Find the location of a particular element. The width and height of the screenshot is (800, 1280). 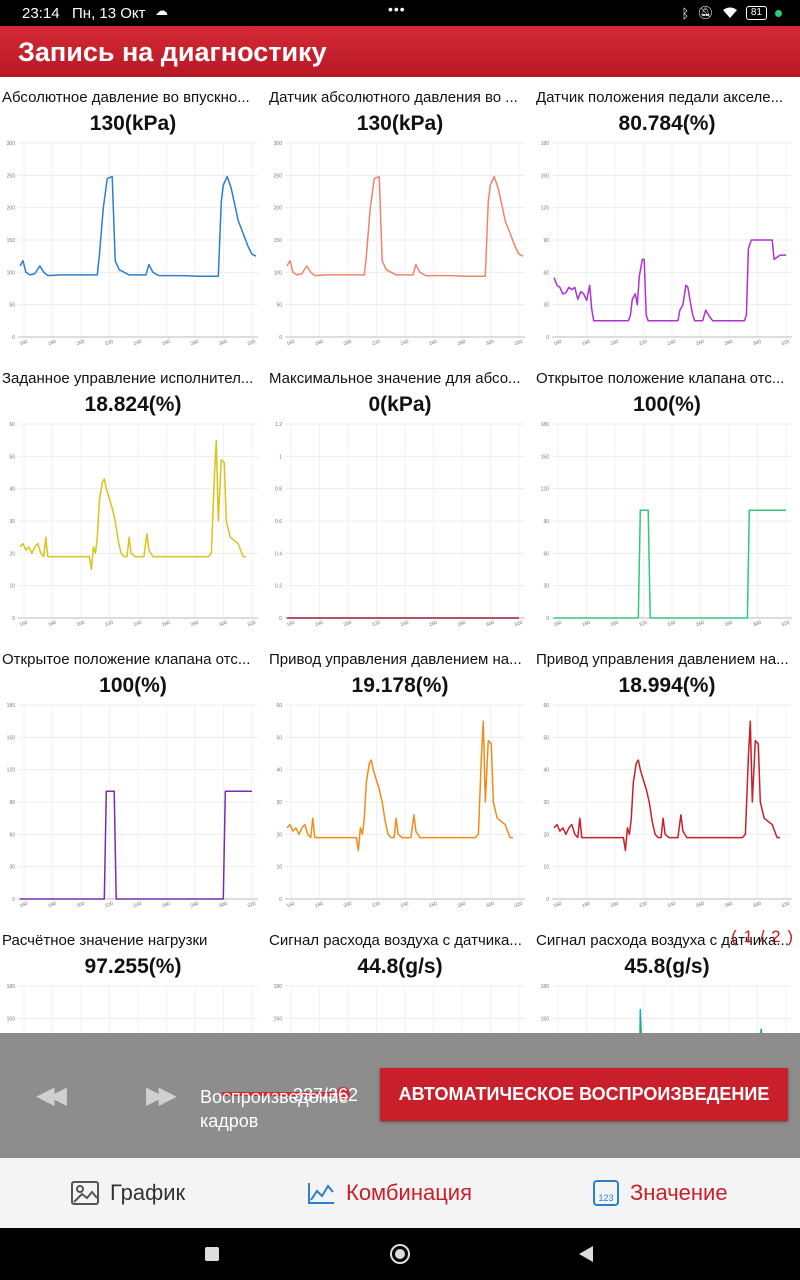

back-button is located at coordinates (586, 1254).